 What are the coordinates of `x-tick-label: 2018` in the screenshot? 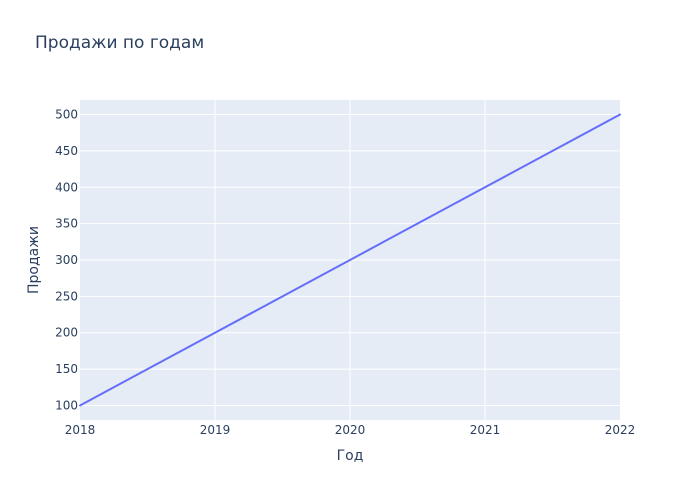 It's located at (80, 430).